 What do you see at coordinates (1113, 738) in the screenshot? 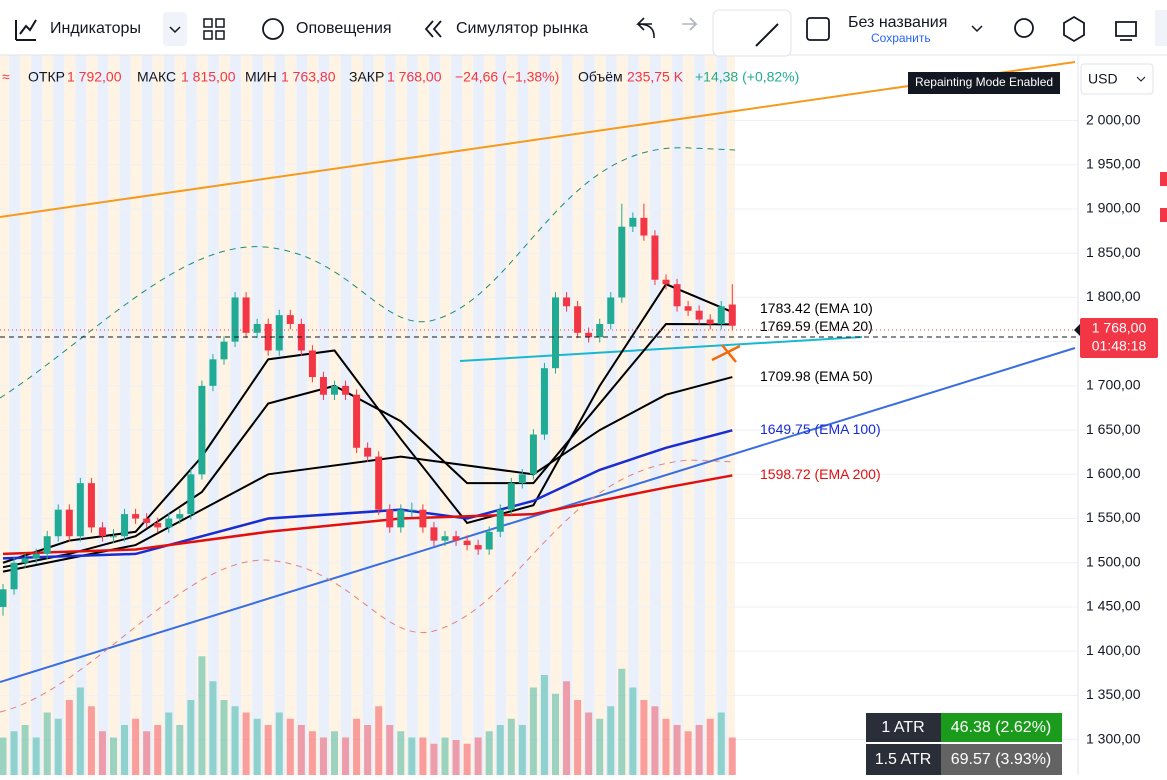
I see `y-tick-label: 1 300,00` at bounding box center [1113, 738].